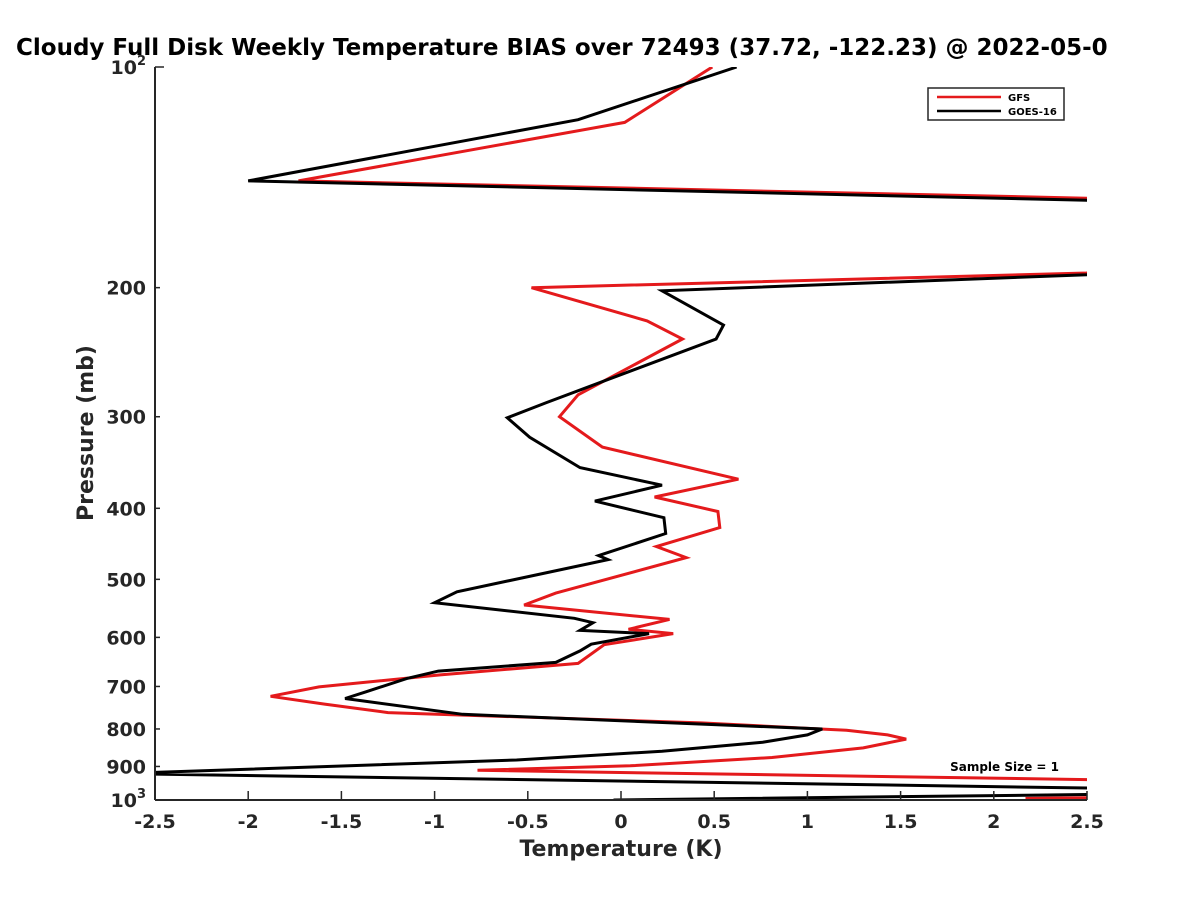 The height and width of the screenshot is (900, 1200). Describe the element at coordinates (1032, 112) in the screenshot. I see `legend-label-goes16: GOES-16` at that location.